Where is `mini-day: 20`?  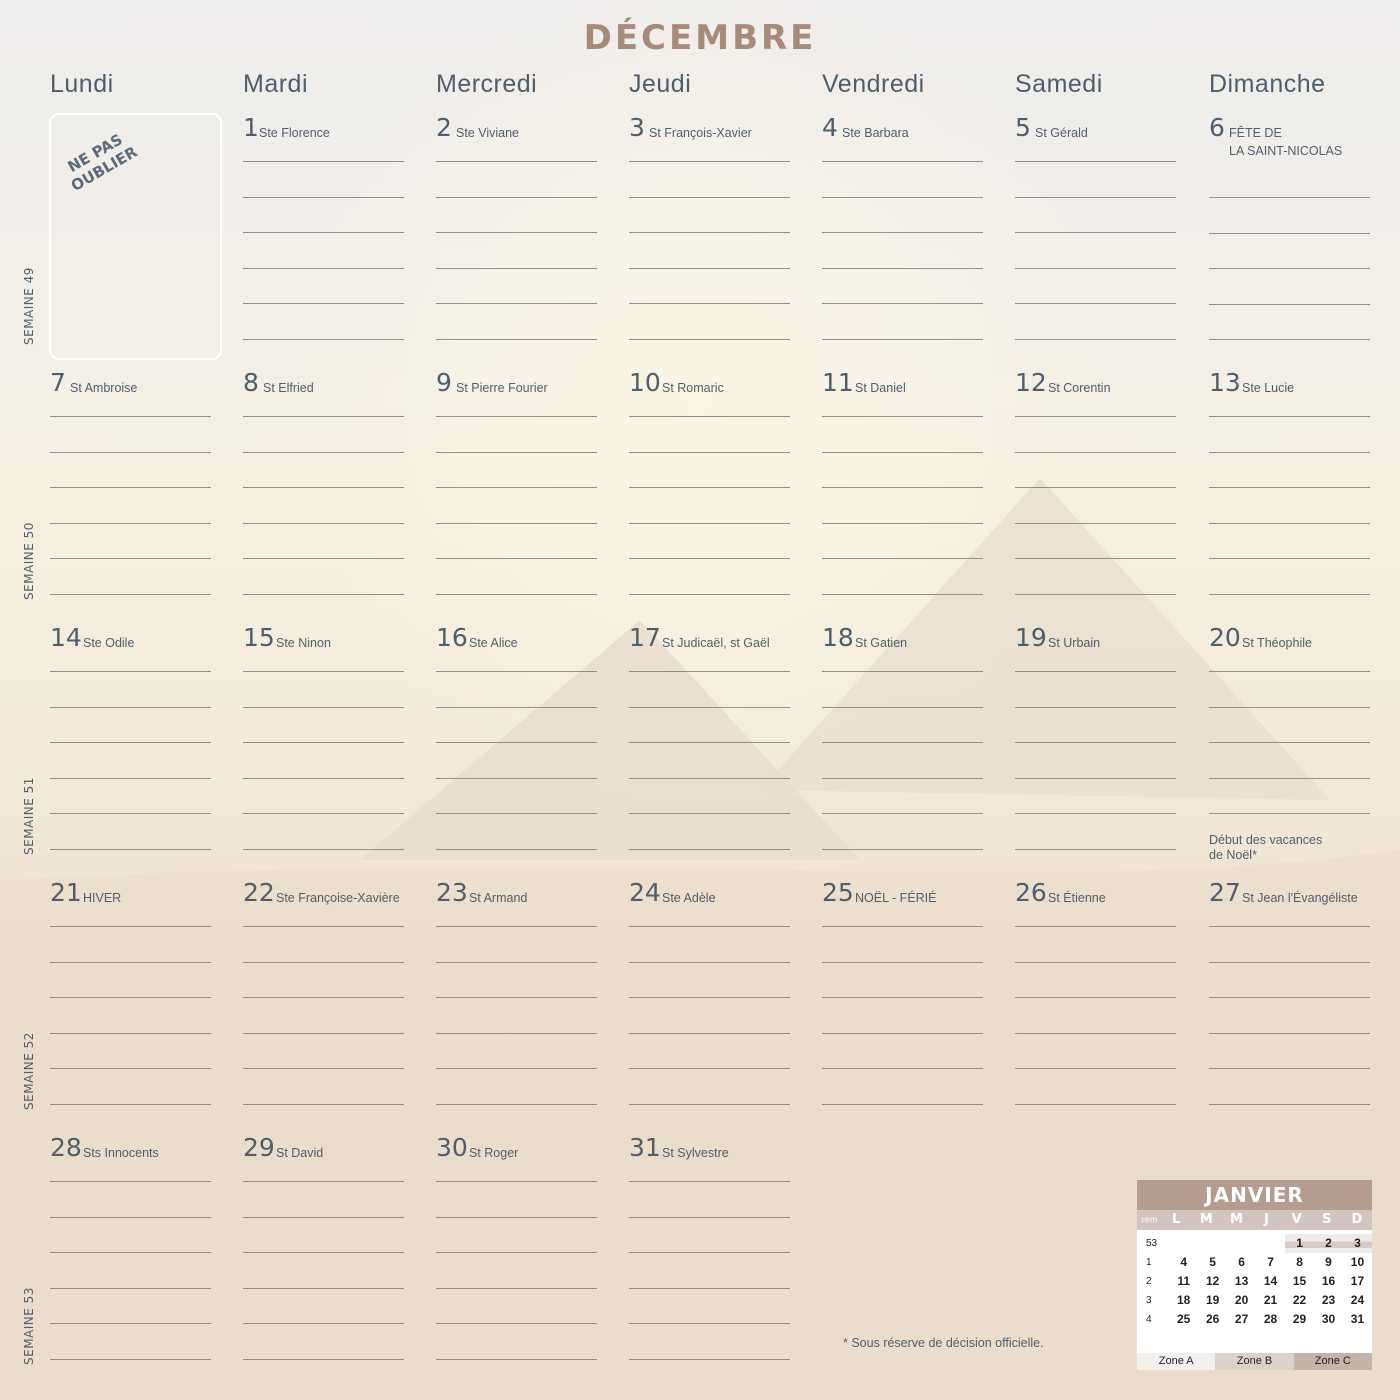 mini-day: 20 is located at coordinates (1241, 1300).